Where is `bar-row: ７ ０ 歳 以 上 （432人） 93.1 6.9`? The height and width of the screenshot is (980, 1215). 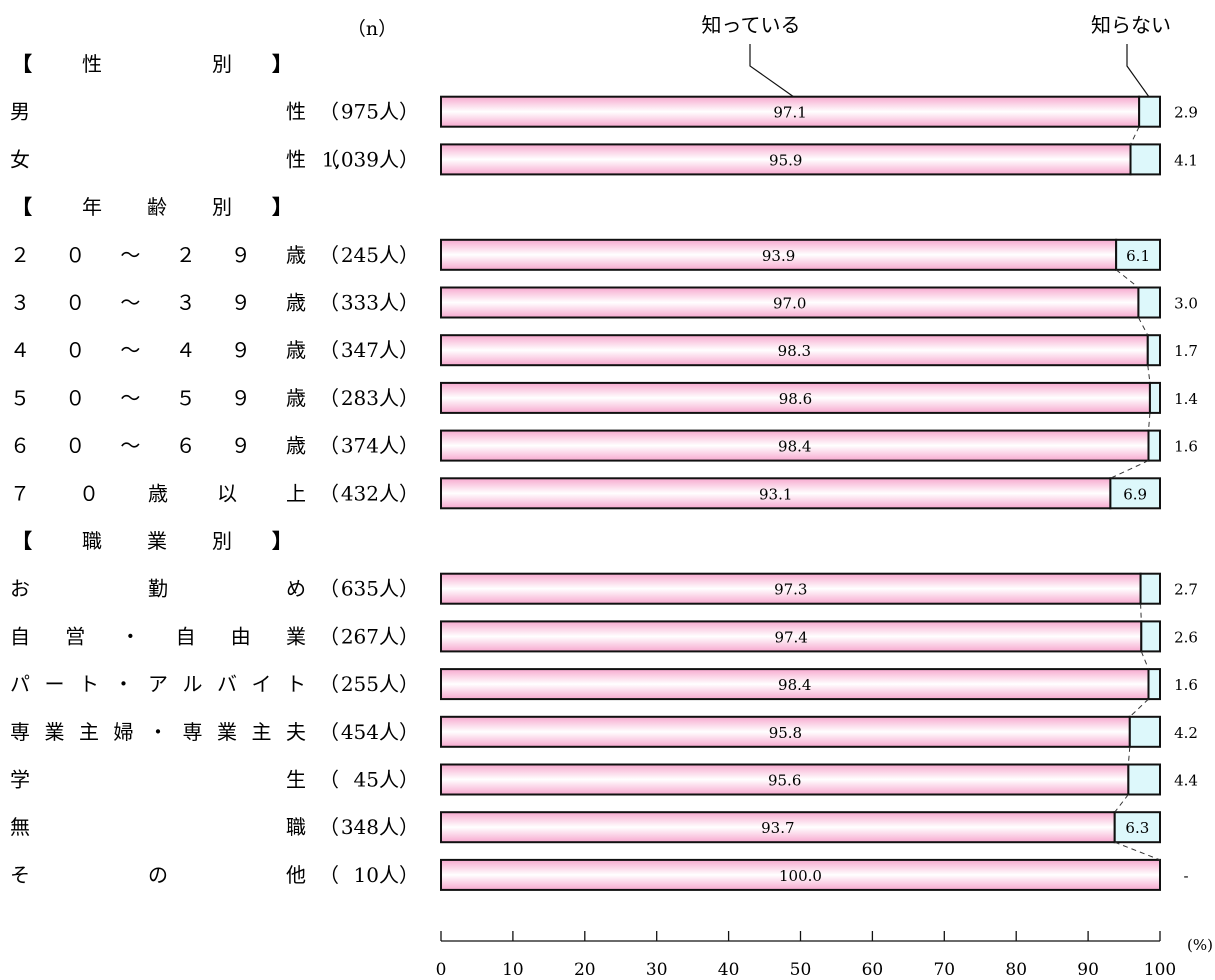 bar-row: ７ ０ 歳 以 上 （432人） 93.1 6.9 is located at coordinates (586, 493).